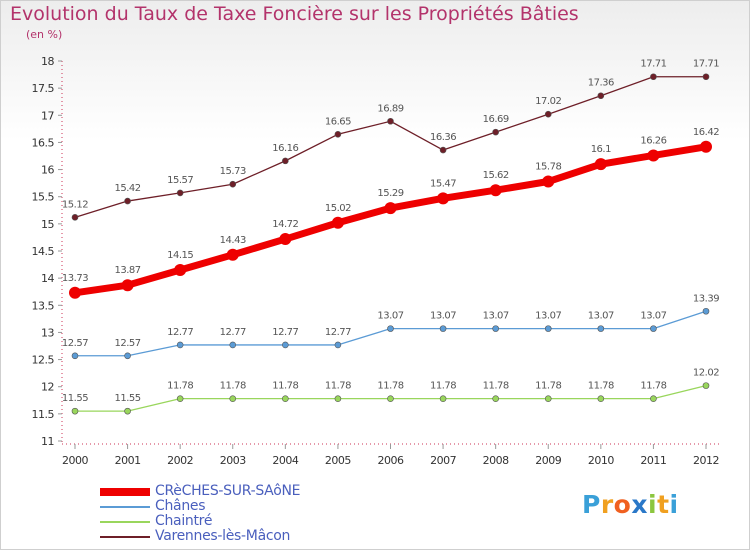 The image size is (750, 550). What do you see at coordinates (184, 521) in the screenshot?
I see `legend-label: Chaintré` at bounding box center [184, 521].